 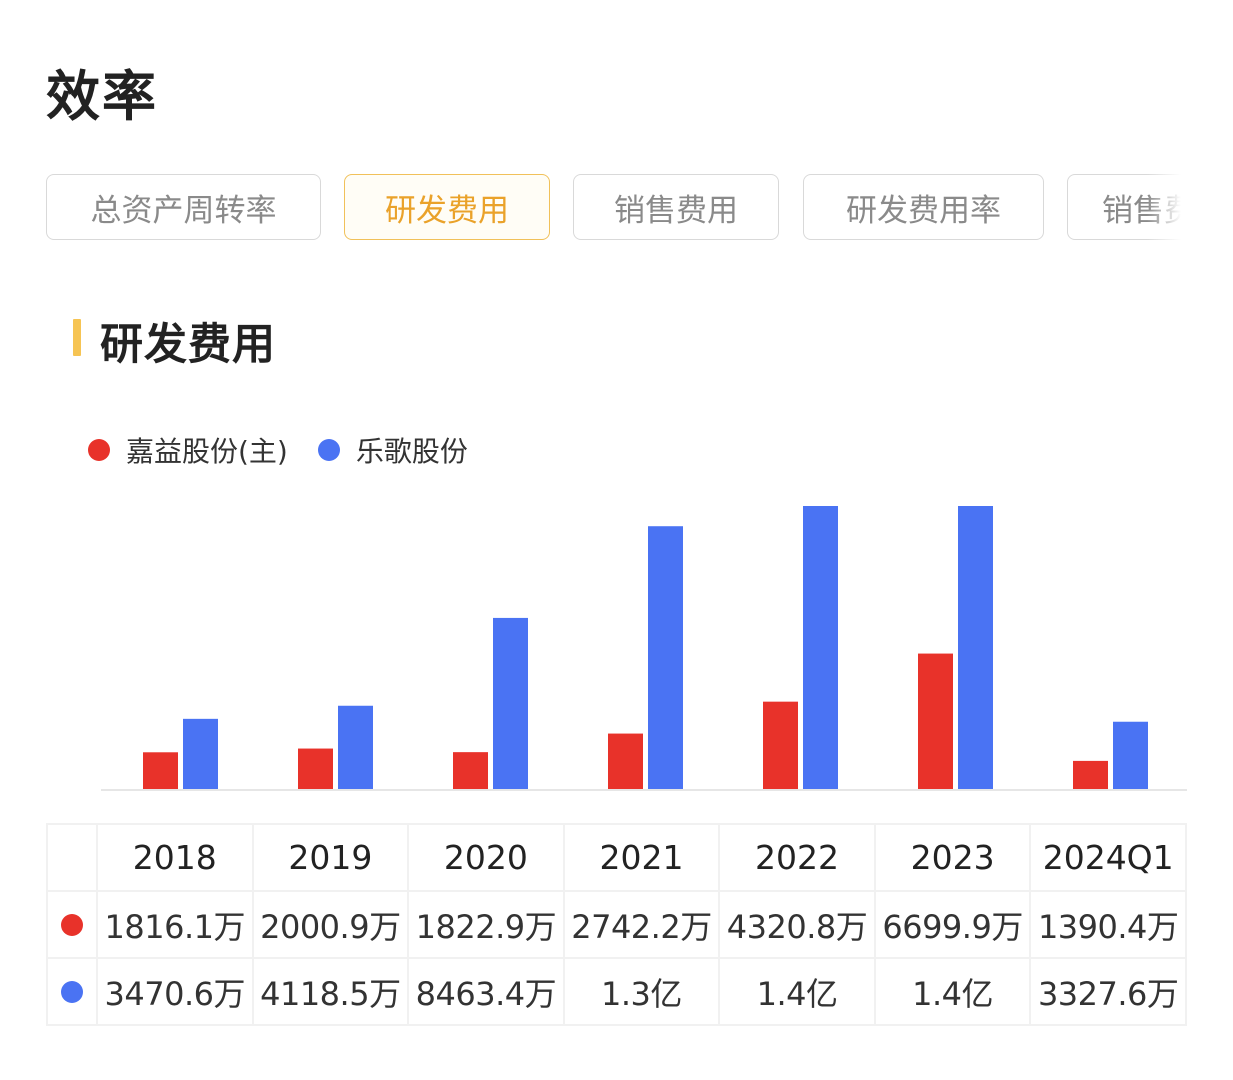 What do you see at coordinates (1167, 209) in the screenshot?
I see `tabs-scroll-fade` at bounding box center [1167, 209].